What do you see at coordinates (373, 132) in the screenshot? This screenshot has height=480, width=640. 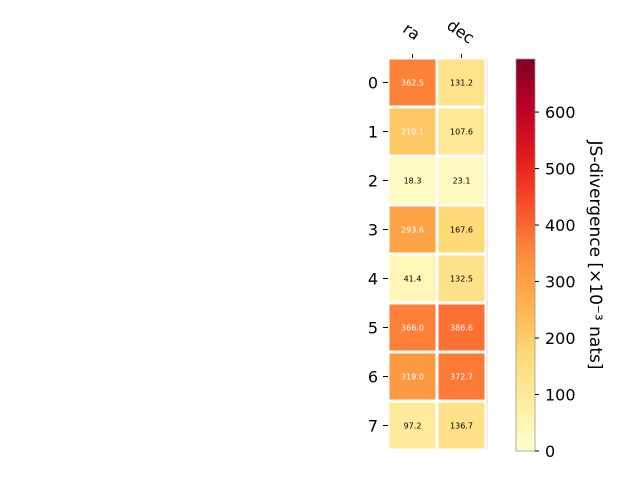 I see `row-label: 1` at bounding box center [373, 132].